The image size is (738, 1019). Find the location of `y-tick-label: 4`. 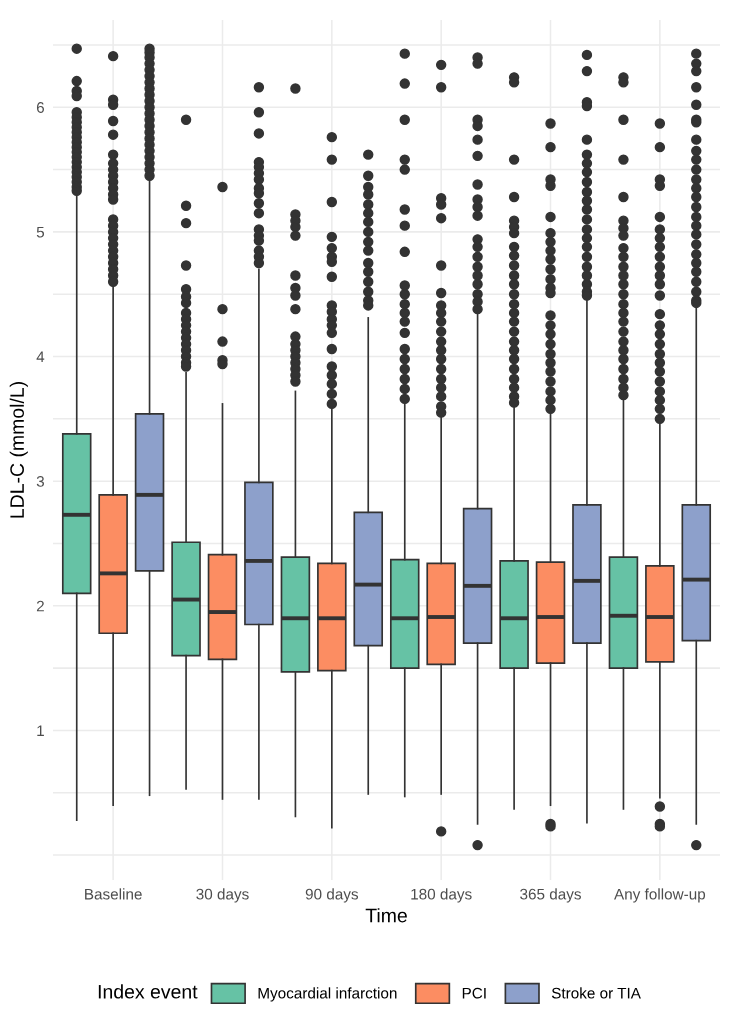

y-tick-label: 4 is located at coordinates (40, 357).